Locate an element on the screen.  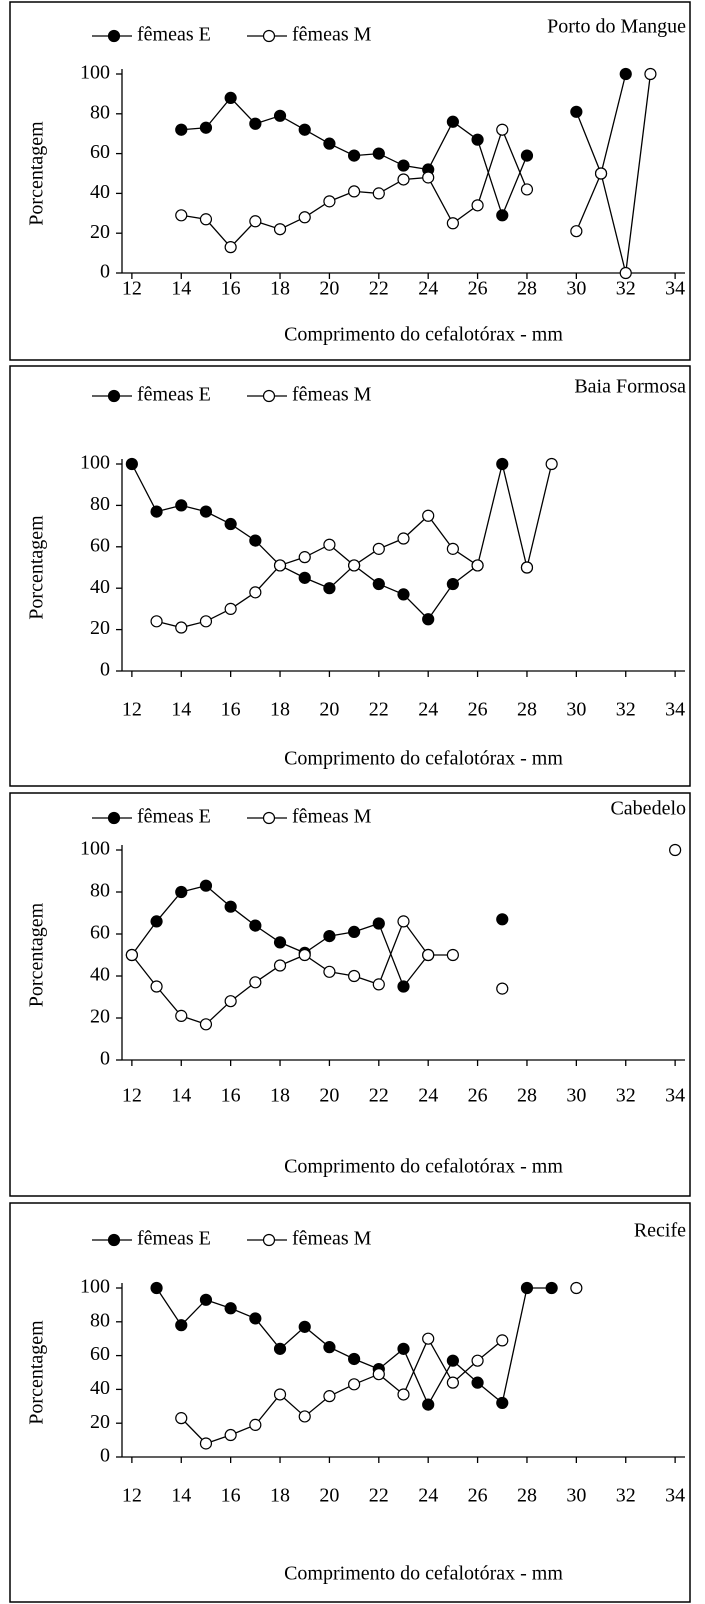
x-tick-label: 18 is located at coordinates (280, 710).